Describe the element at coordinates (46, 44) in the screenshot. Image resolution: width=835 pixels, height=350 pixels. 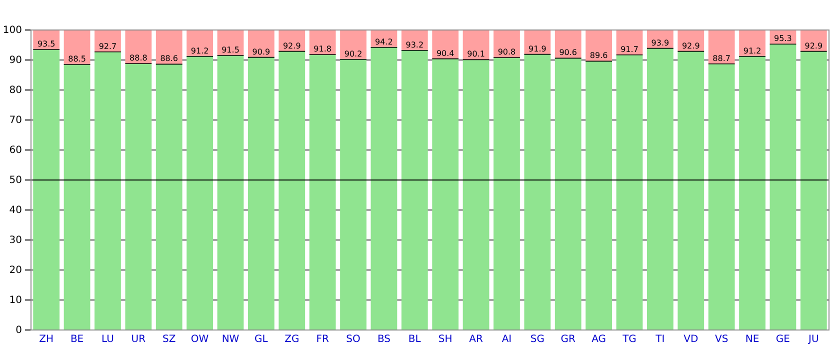
I see `data-label: 93.5` at that location.